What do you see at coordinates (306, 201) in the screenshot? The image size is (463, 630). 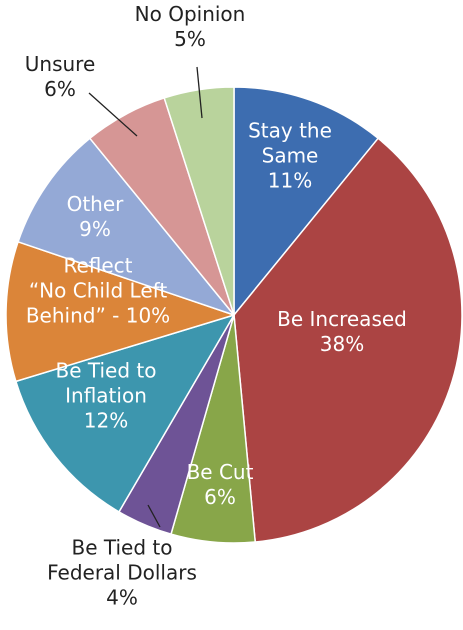 I see `pie-slice-stay` at bounding box center [306, 201].